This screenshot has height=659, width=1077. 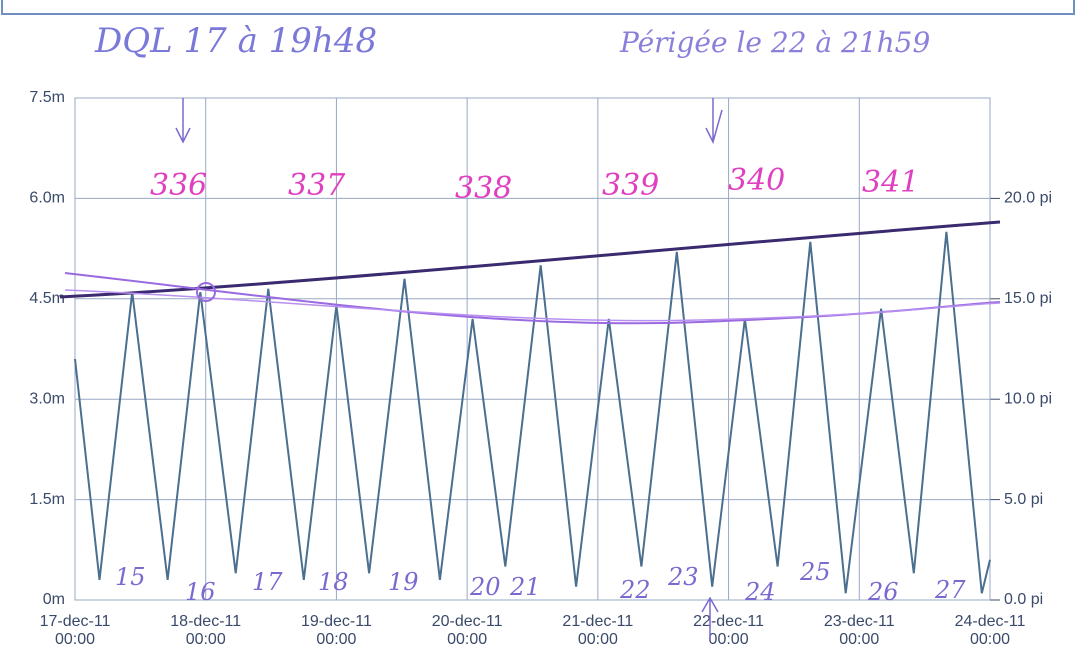 What do you see at coordinates (815, 572) in the screenshot?
I see `annotation: 25` at bounding box center [815, 572].